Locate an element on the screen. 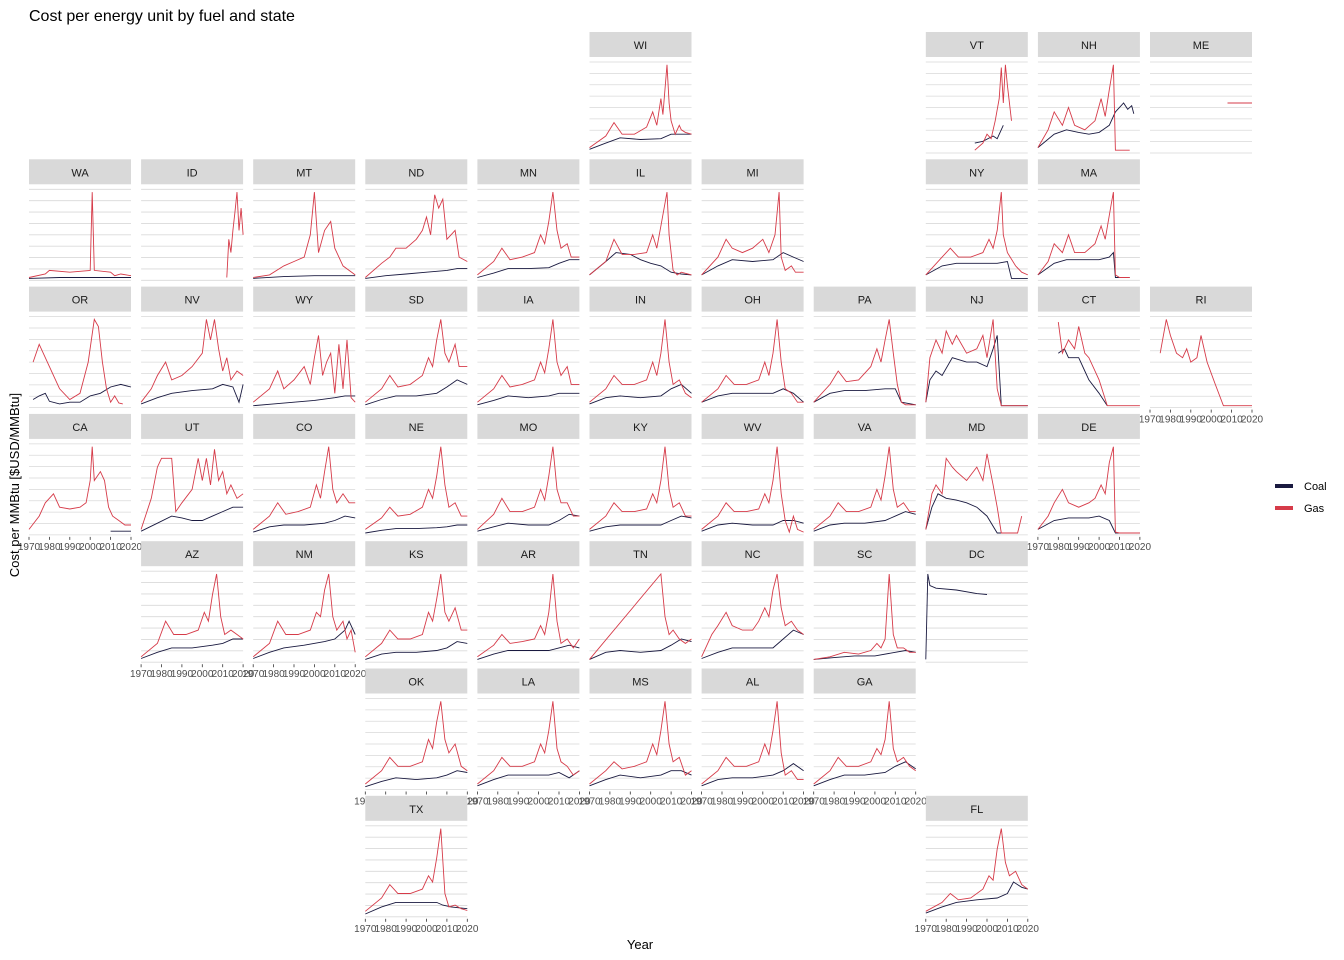  chart-title: Cost per energy unit by fuel and state is located at coordinates (162, 16).